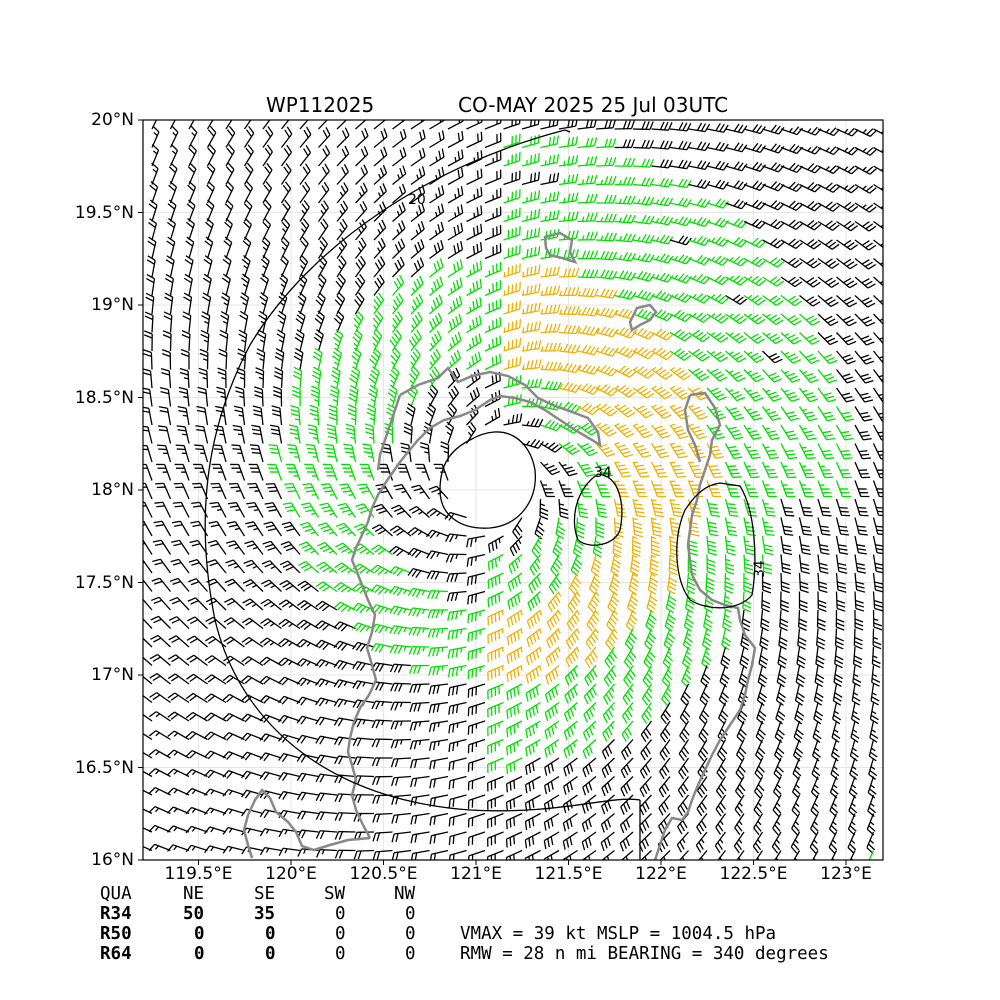 Image resolution: width=1000 pixels, height=1000 pixels. What do you see at coordinates (104, 397) in the screenshot?
I see `y-tick-label: 18.5°N` at bounding box center [104, 397].